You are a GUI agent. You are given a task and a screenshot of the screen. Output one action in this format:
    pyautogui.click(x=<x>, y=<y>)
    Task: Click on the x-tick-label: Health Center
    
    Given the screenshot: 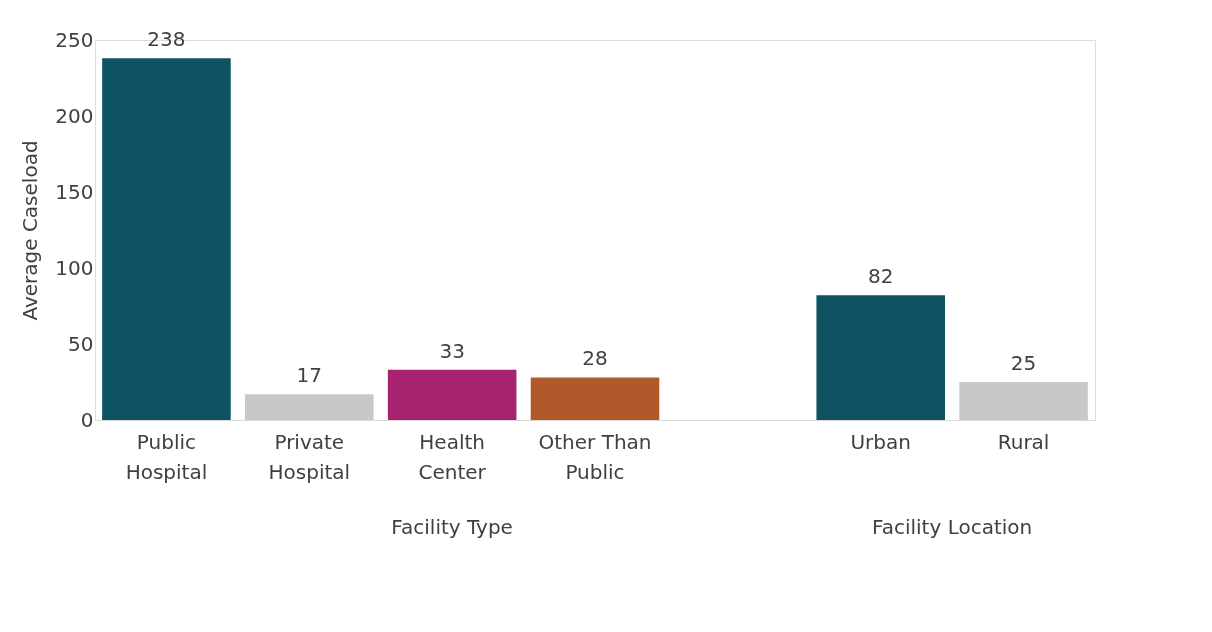 What is the action you would take?
    pyautogui.click(x=452, y=456)
    